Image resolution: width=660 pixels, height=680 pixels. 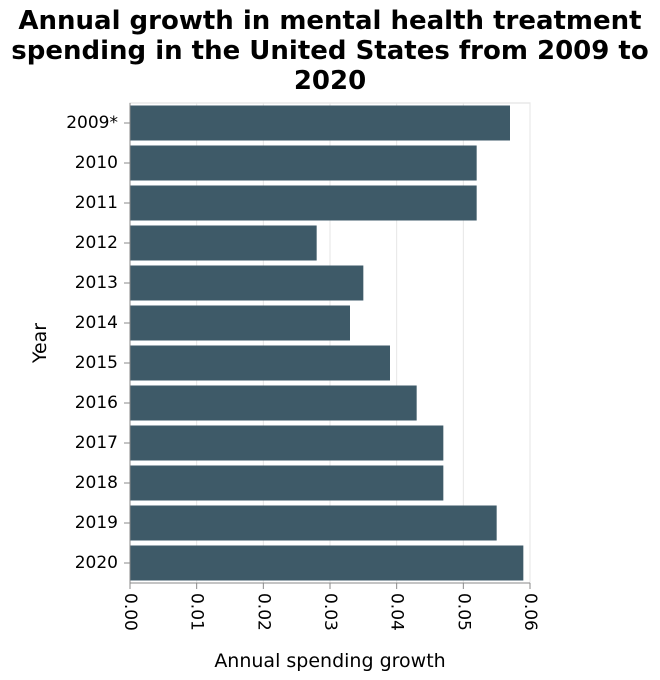 What do you see at coordinates (96, 483) in the screenshot?
I see `y-tick-label: 2018` at bounding box center [96, 483].